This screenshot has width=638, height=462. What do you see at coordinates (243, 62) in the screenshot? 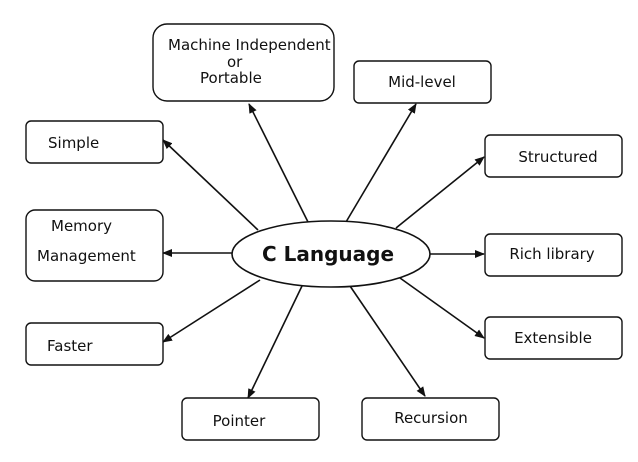
I see `node-portable: Machine Independent or Portable` at bounding box center [243, 62].